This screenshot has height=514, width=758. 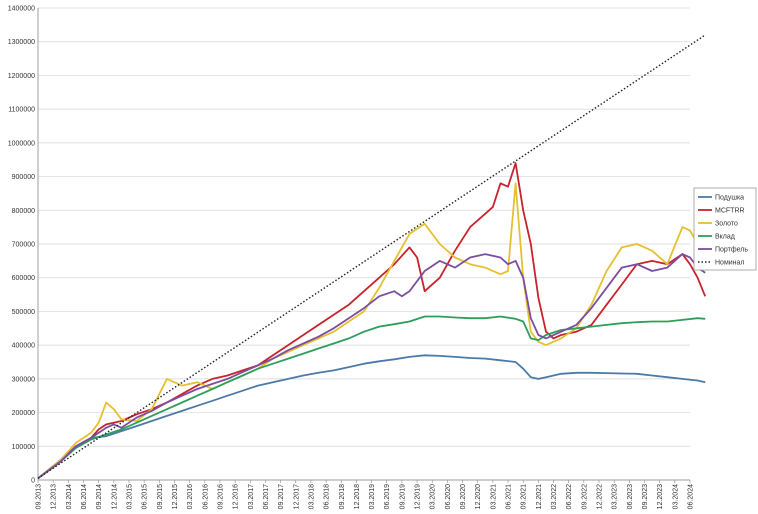 What do you see at coordinates (730, 263) in the screenshot?
I see `legend-label: Номинал` at bounding box center [730, 263].